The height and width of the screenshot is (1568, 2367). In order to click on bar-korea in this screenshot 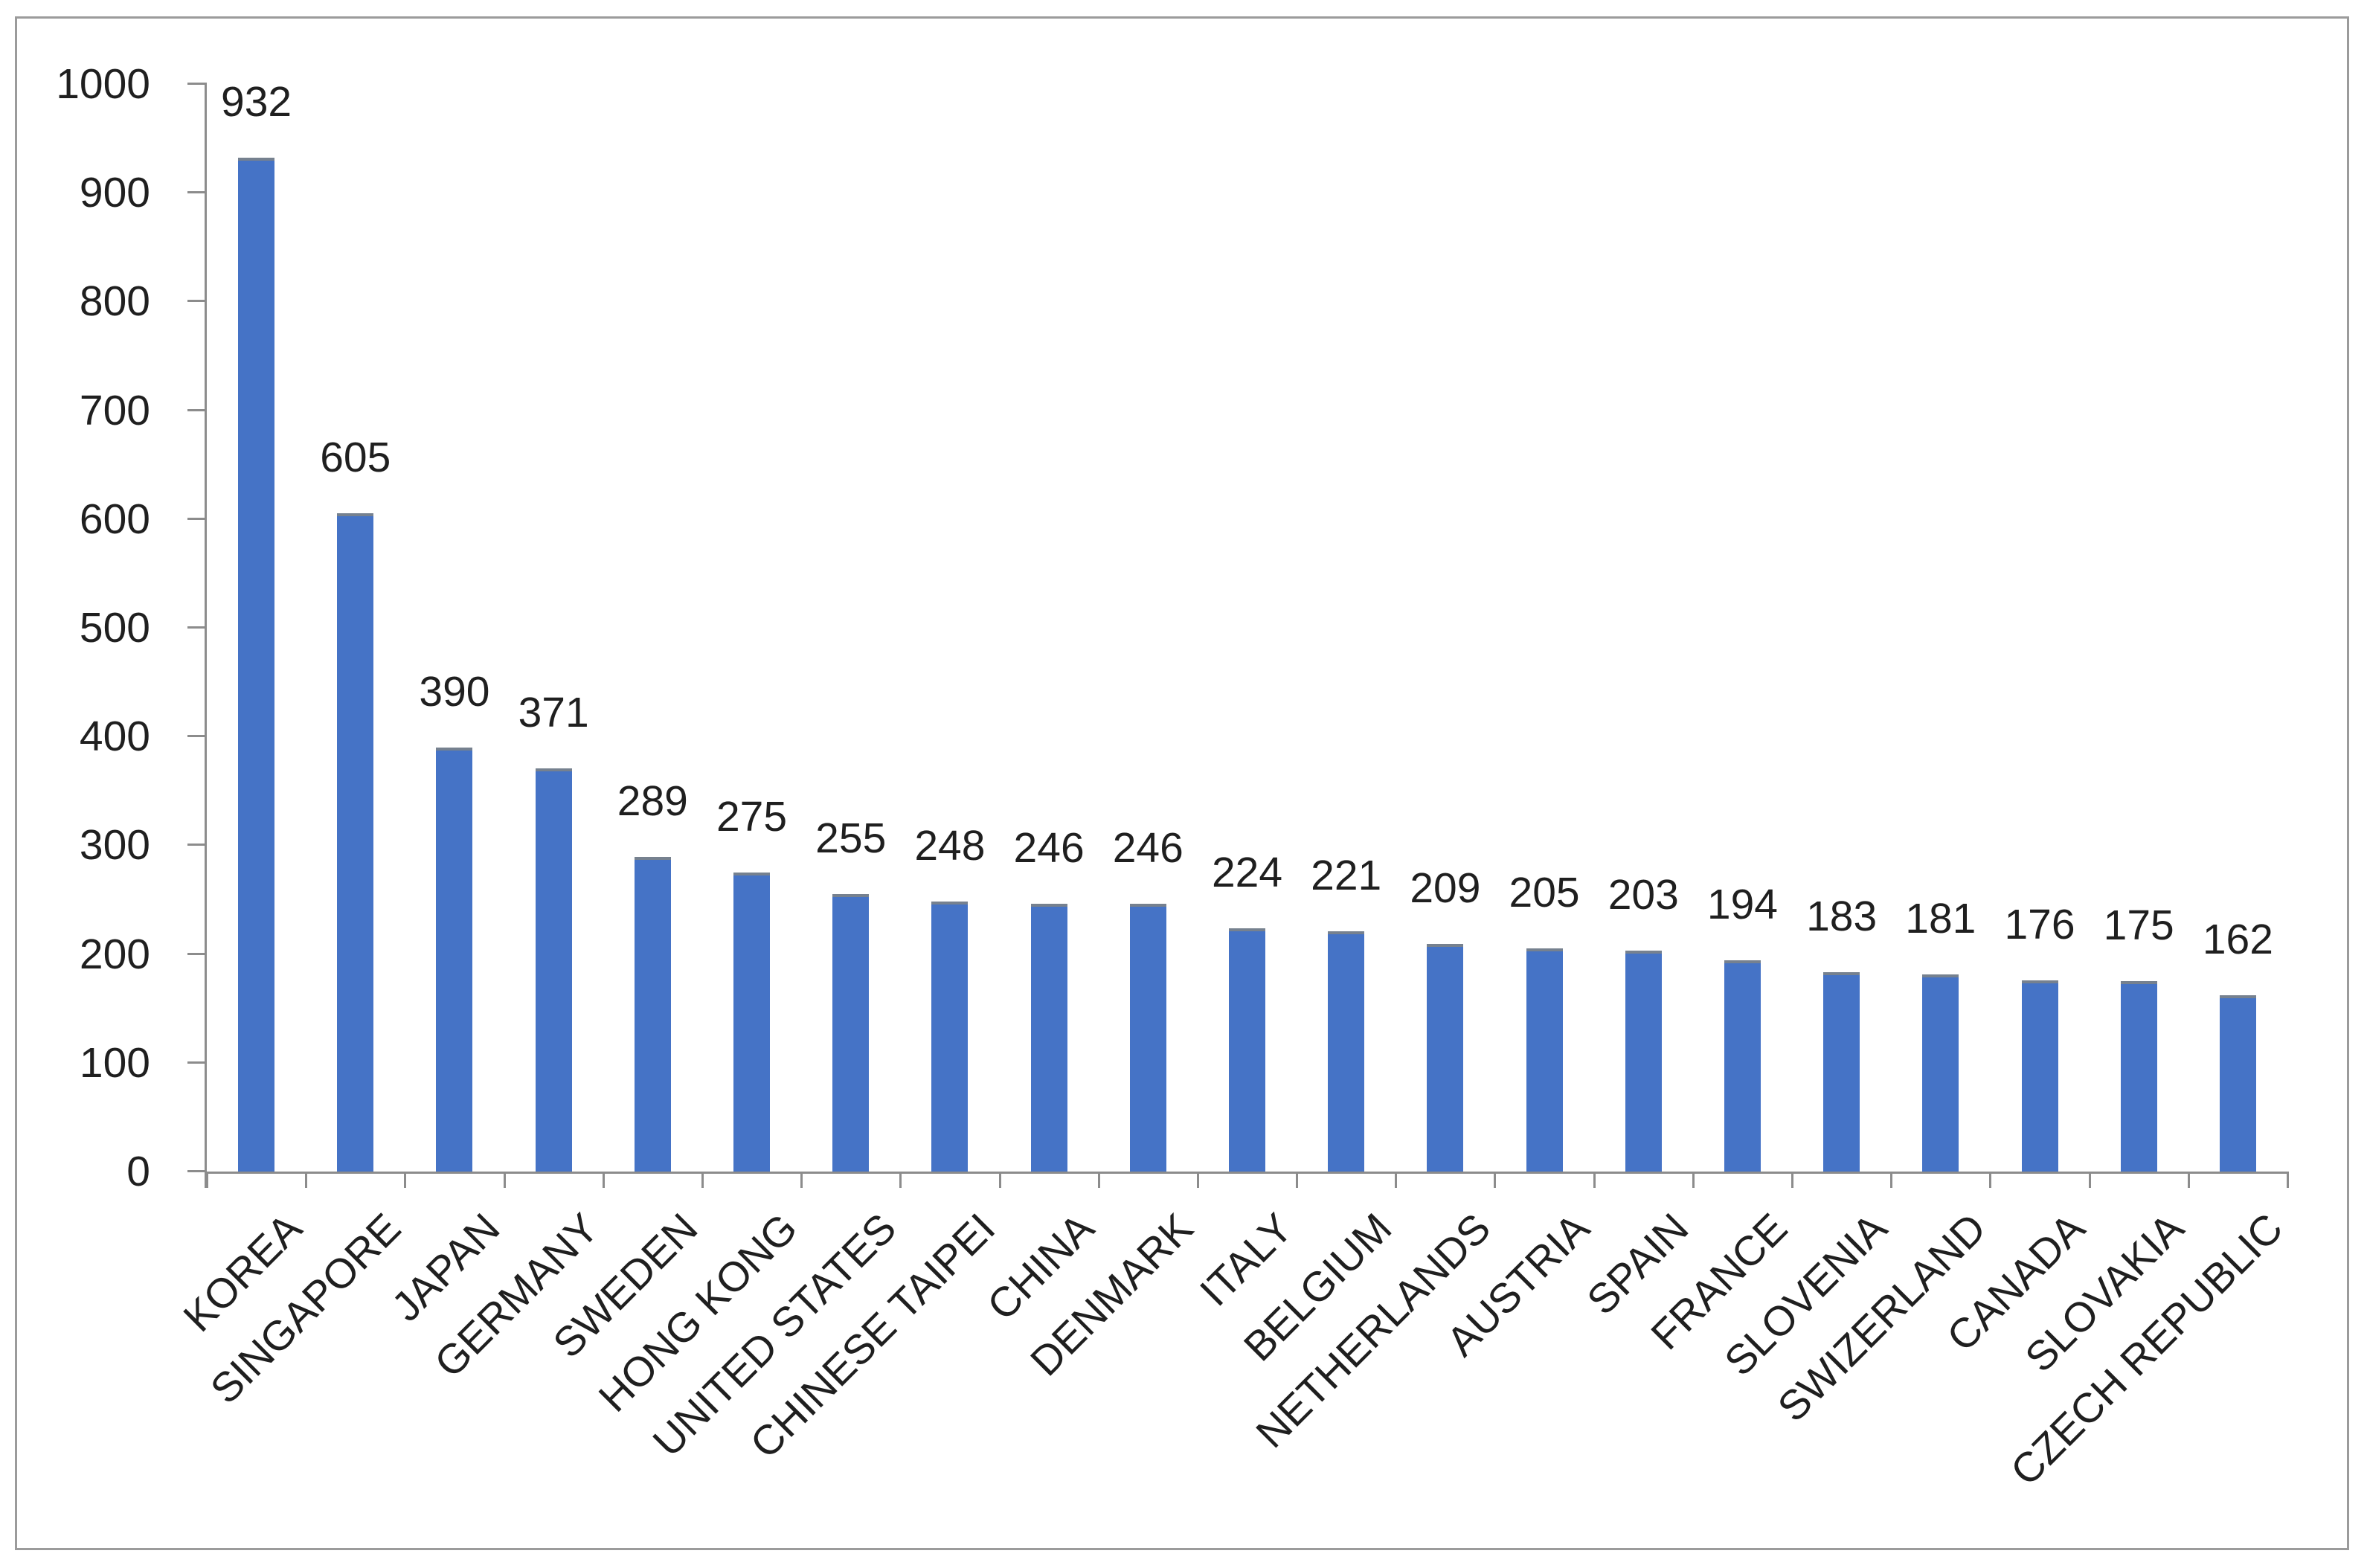, I will do `click(256, 665)`.